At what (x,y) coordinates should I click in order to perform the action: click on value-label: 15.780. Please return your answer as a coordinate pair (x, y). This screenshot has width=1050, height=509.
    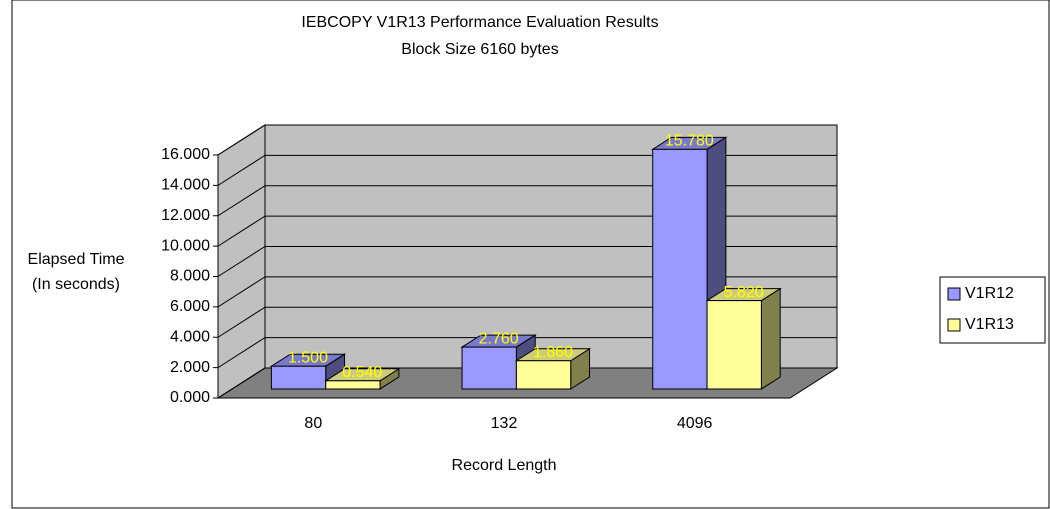
    Looking at the image, I should click on (689, 141).